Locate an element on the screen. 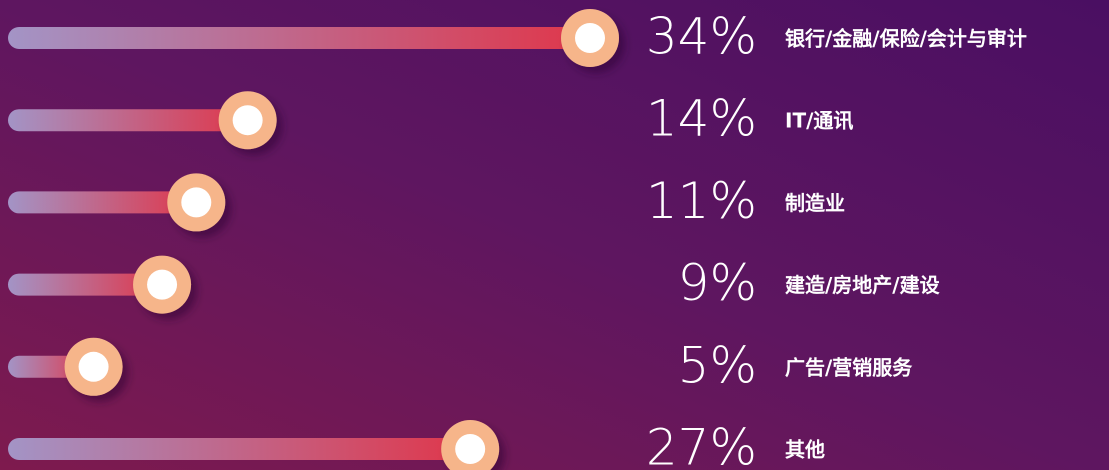 The height and width of the screenshot is (470, 1109). value-label: 9% is located at coordinates (717, 283).